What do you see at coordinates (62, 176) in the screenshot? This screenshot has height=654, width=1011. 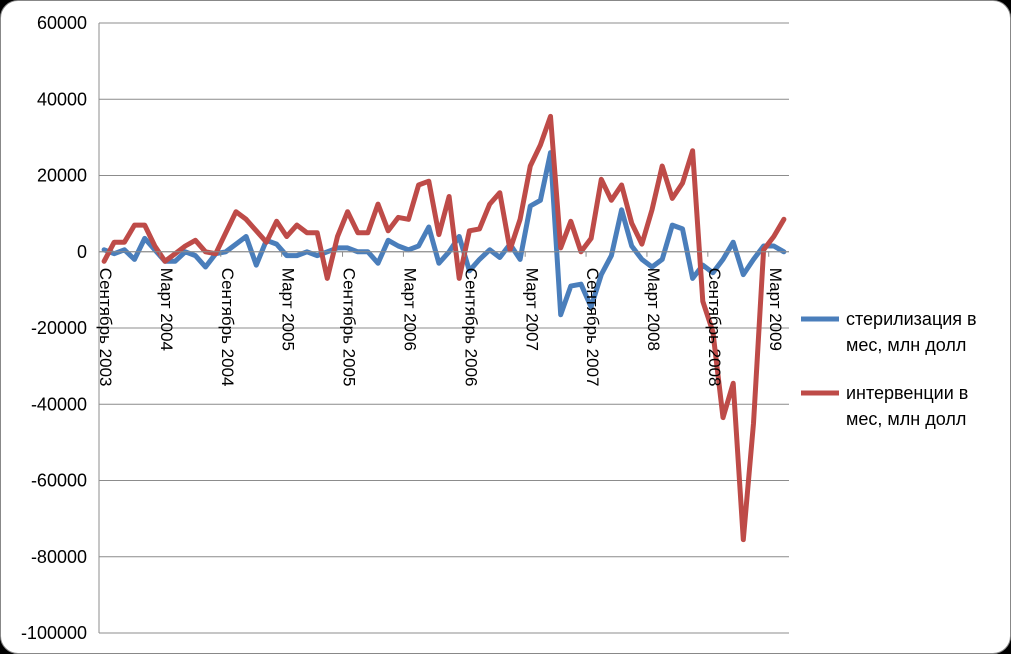 I see `y-tick-label: 20000` at bounding box center [62, 176].